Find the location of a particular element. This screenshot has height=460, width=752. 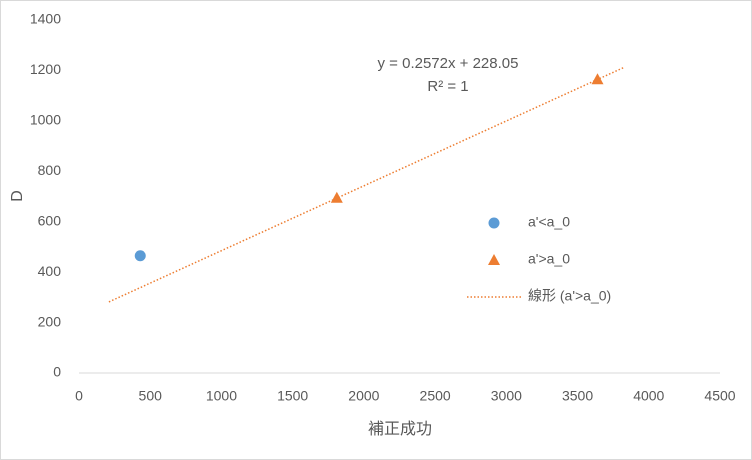

x-tick-label: 1500 is located at coordinates (292, 396).